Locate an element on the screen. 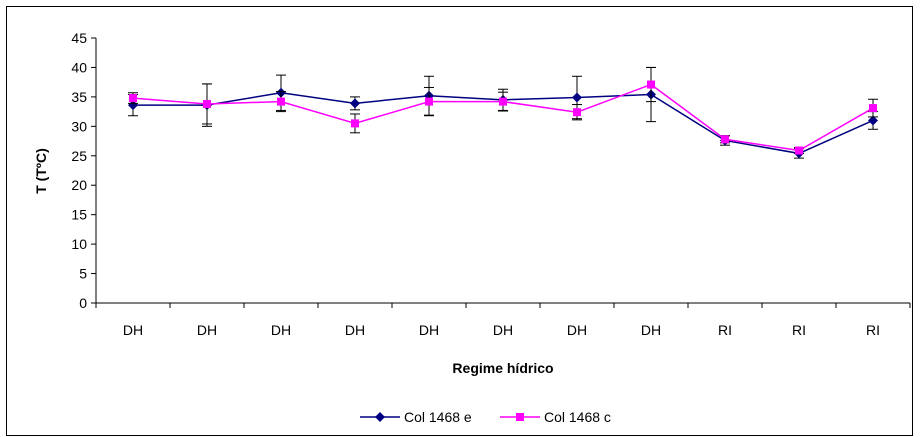 The height and width of the screenshot is (437, 921). legend-label: Col 1468 e is located at coordinates (438, 417).